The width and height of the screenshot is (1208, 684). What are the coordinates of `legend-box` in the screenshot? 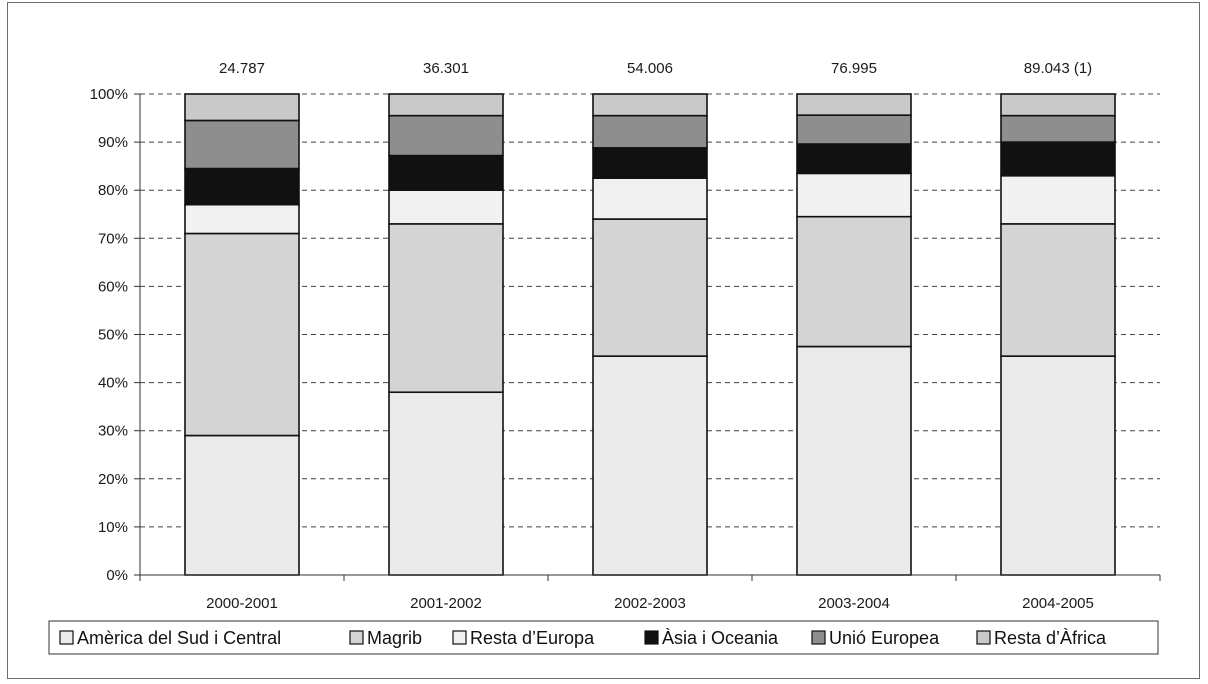 It's located at (603, 637).